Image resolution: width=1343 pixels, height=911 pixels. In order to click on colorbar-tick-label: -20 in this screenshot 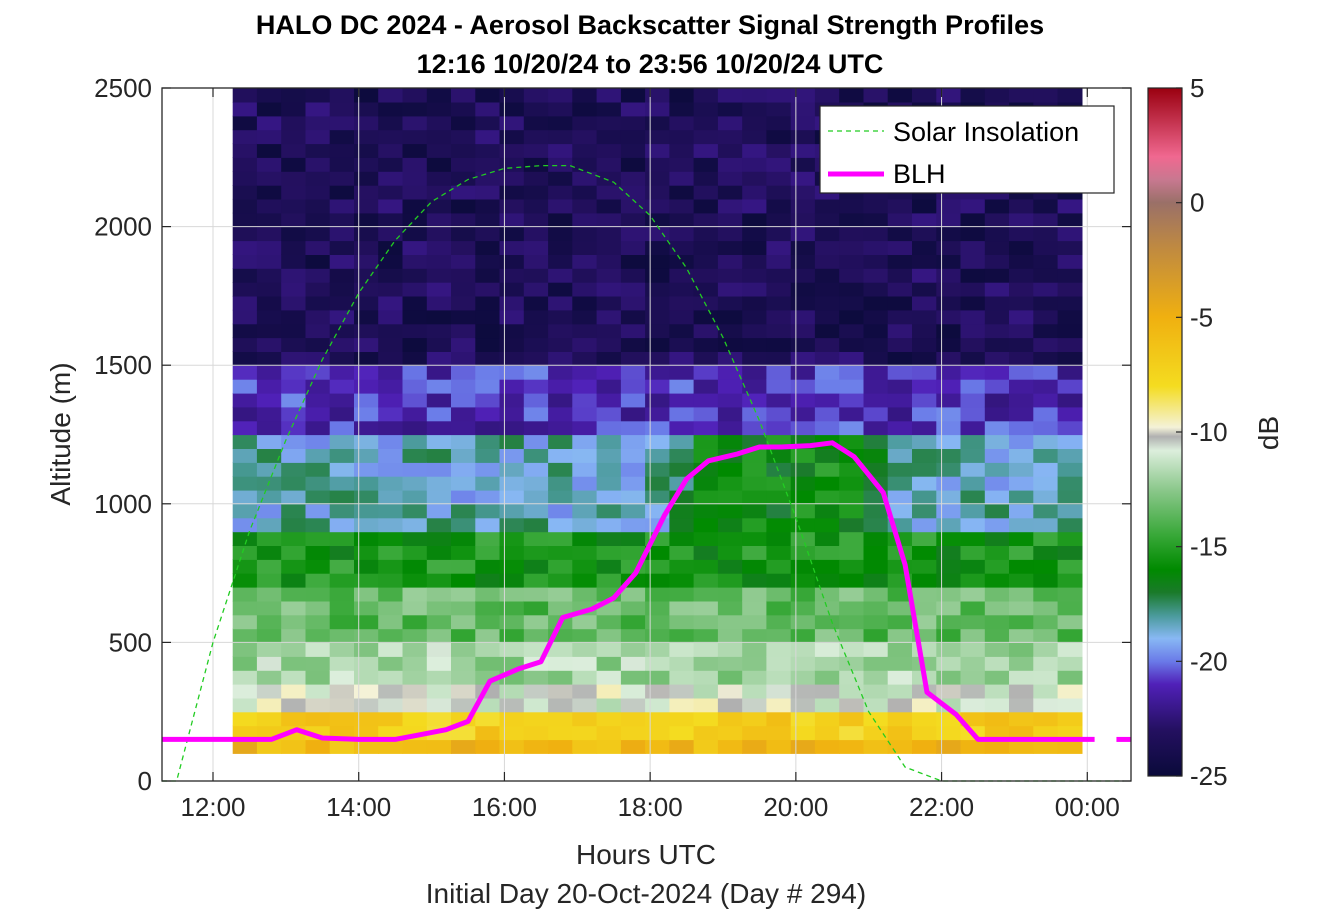, I will do `click(1209, 661)`.